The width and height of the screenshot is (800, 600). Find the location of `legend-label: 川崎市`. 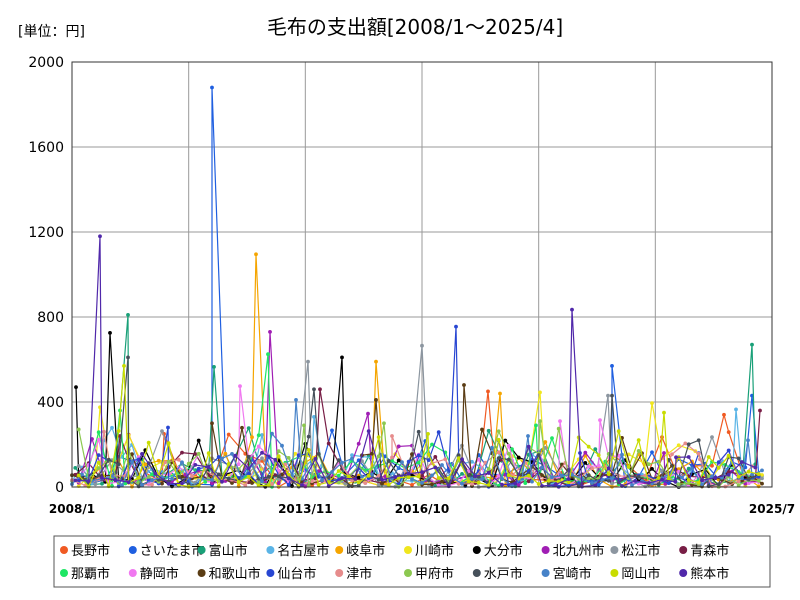

legend-label: 川崎市 is located at coordinates (434, 551).